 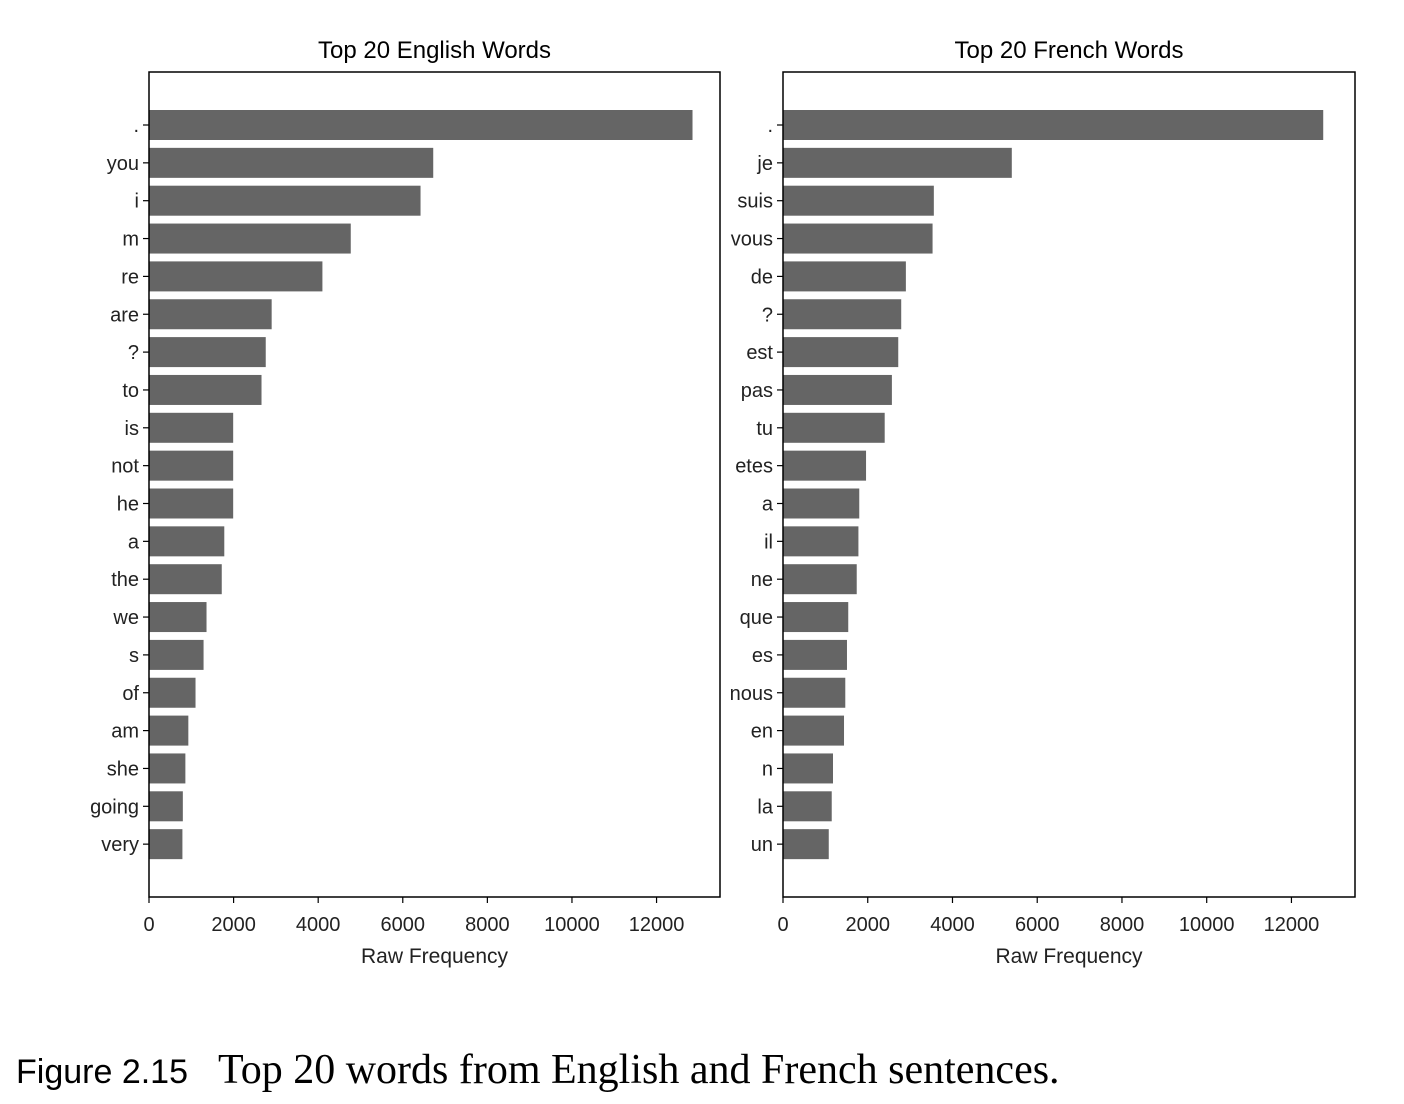 What do you see at coordinates (128, 505) in the screenshot?
I see `english-y-label-he: he` at bounding box center [128, 505].